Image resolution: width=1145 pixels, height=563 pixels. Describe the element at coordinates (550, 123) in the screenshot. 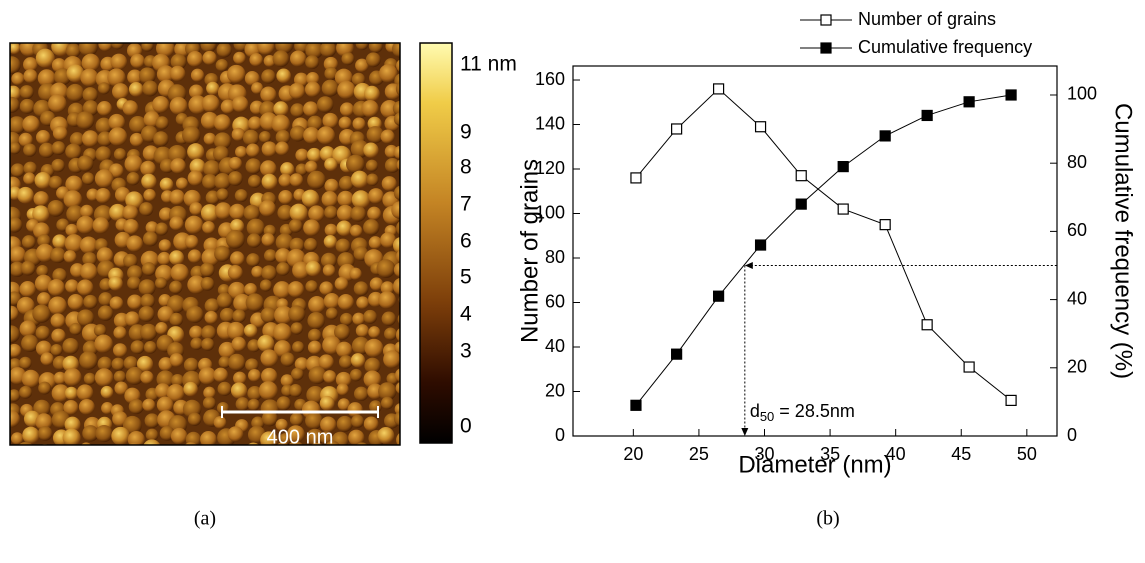

I see `y-tick-label: 140` at that location.